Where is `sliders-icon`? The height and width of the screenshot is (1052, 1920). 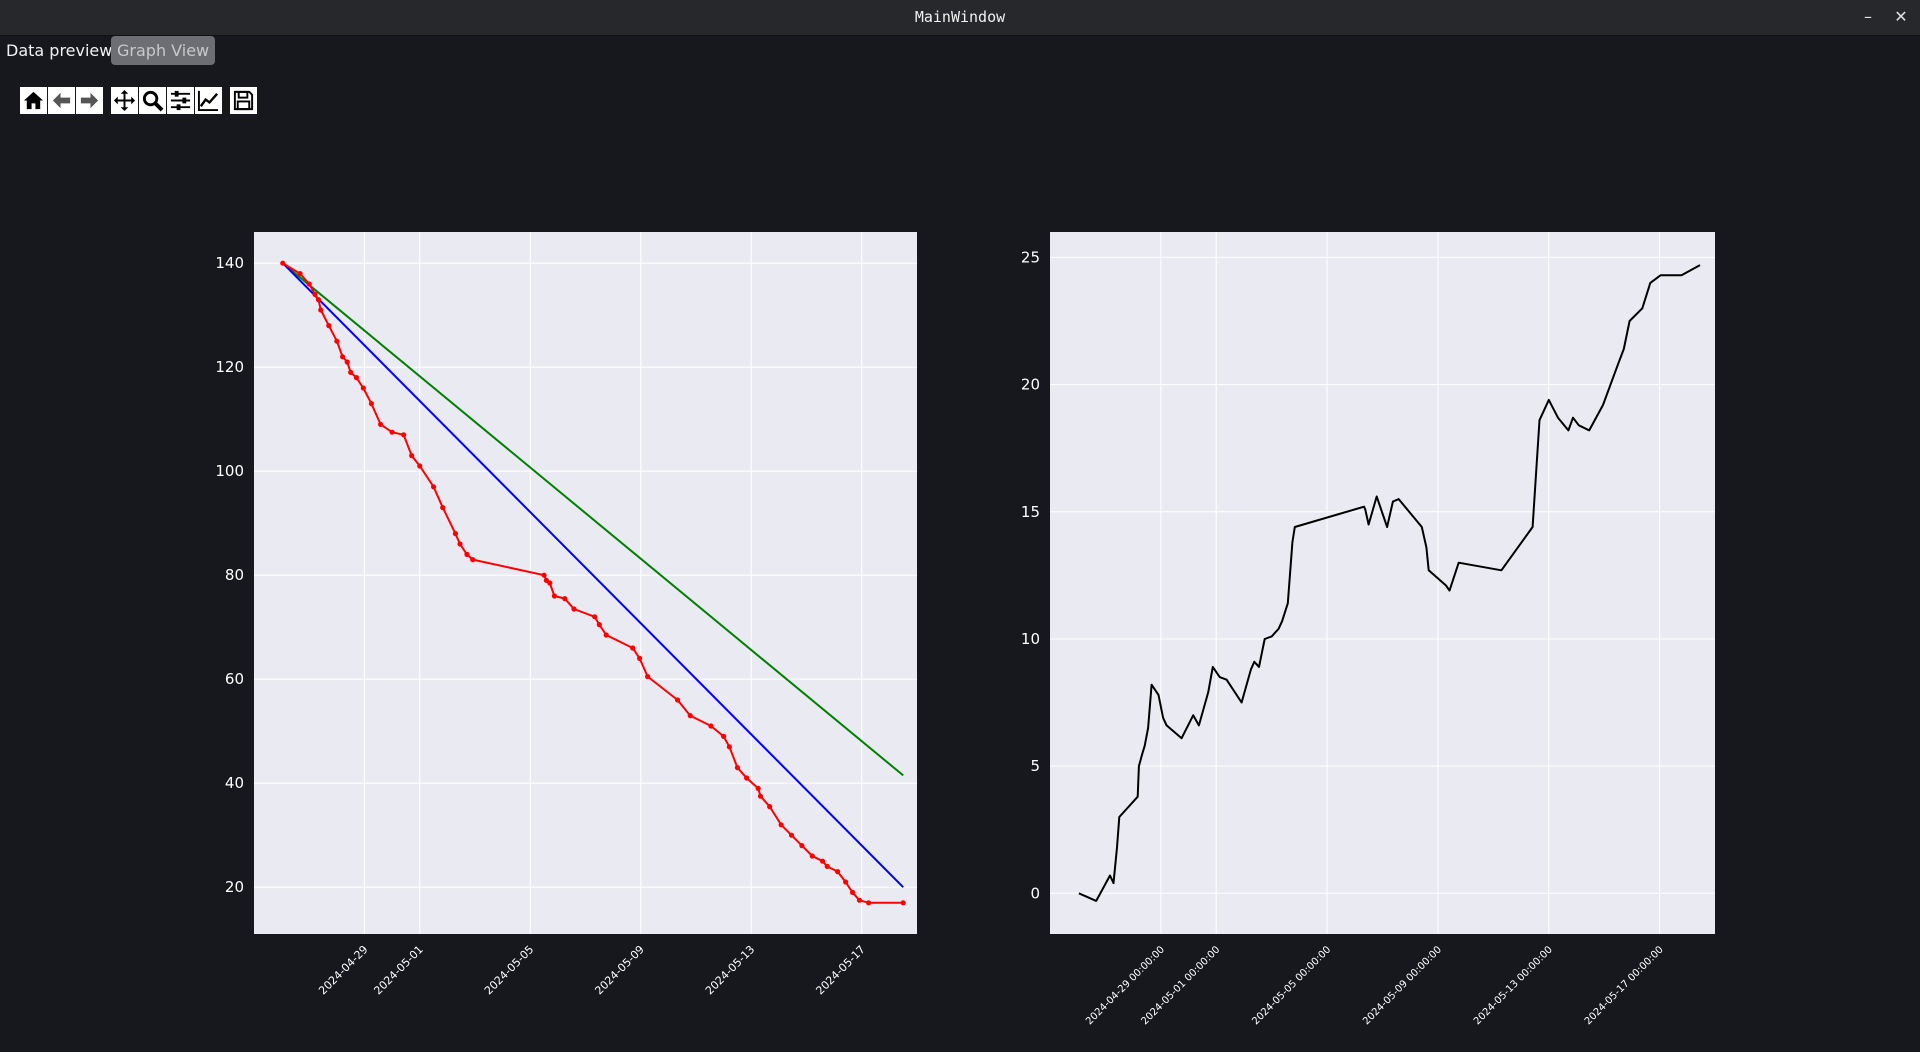 sliders-icon is located at coordinates (180, 100).